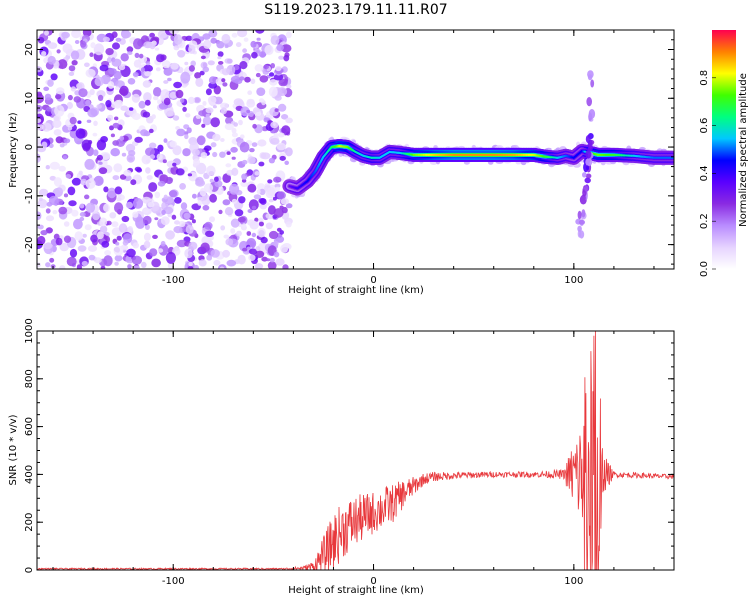 The width and height of the screenshot is (750, 600). Describe the element at coordinates (29, 522) in the screenshot. I see `y-tick-label: 200` at that location.